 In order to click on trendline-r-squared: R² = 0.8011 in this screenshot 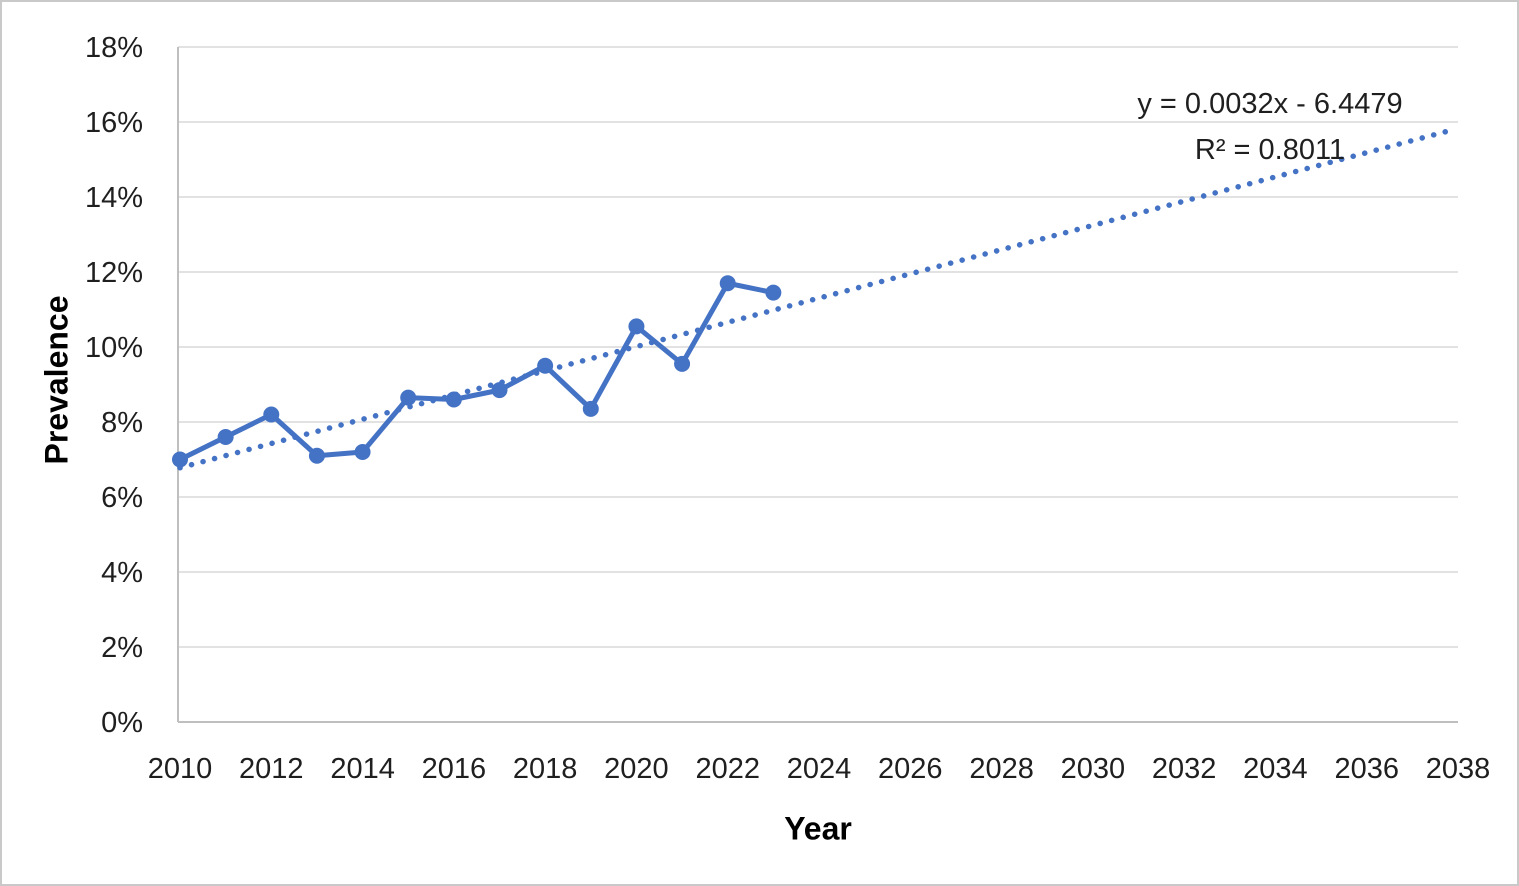, I will do `click(1270, 150)`.